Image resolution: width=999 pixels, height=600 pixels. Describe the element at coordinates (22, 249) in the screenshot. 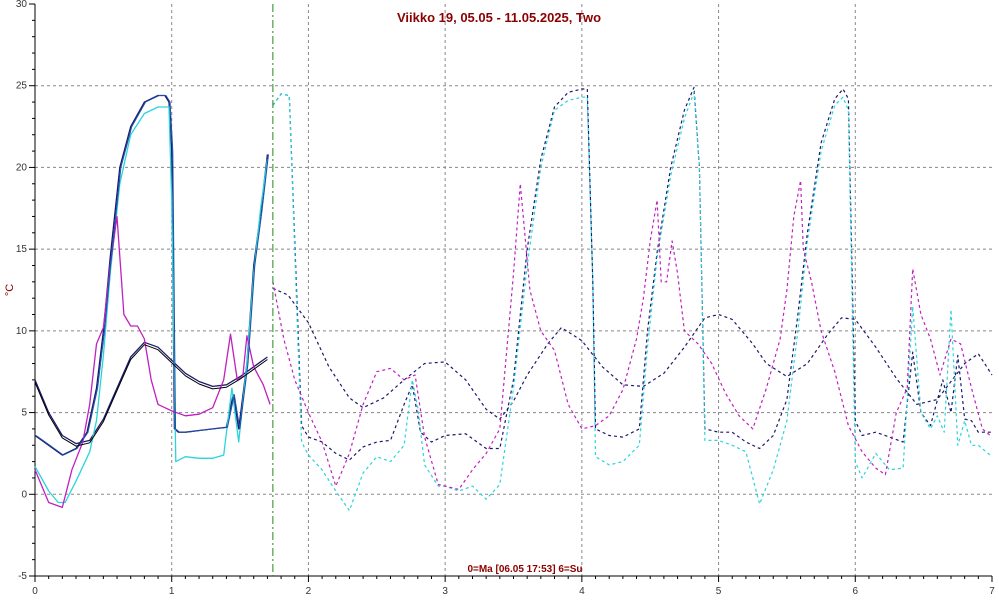

I see `y-tick-label: 15` at that location.